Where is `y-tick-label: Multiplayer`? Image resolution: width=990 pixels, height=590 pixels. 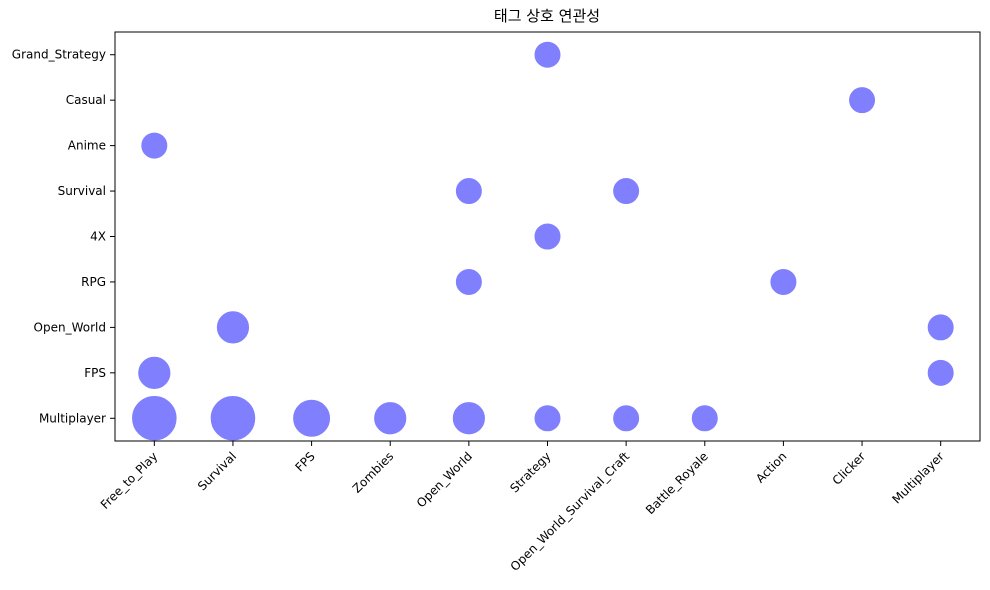 y-tick-label: Multiplayer is located at coordinates (72, 418).